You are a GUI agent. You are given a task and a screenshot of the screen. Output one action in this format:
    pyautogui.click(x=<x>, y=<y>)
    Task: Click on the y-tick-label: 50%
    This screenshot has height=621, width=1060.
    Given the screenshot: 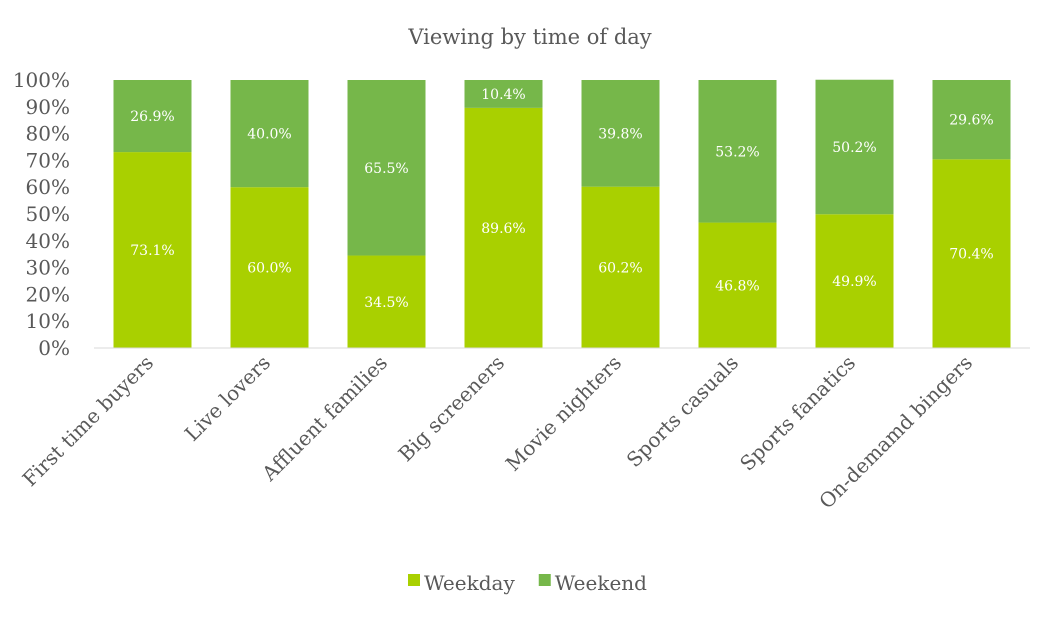 What is the action you would take?
    pyautogui.click(x=48, y=214)
    